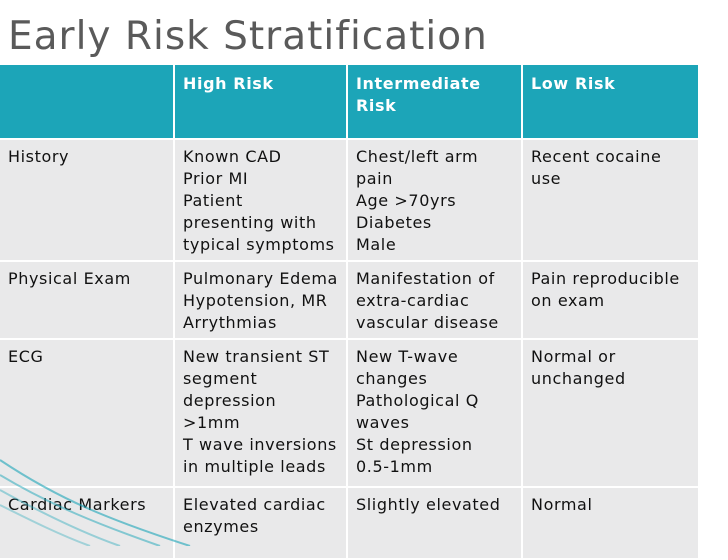 This screenshot has height=560, width=728. Describe the element at coordinates (605, 278) in the screenshot. I see `cell-text: Pain reproducible` at that location.